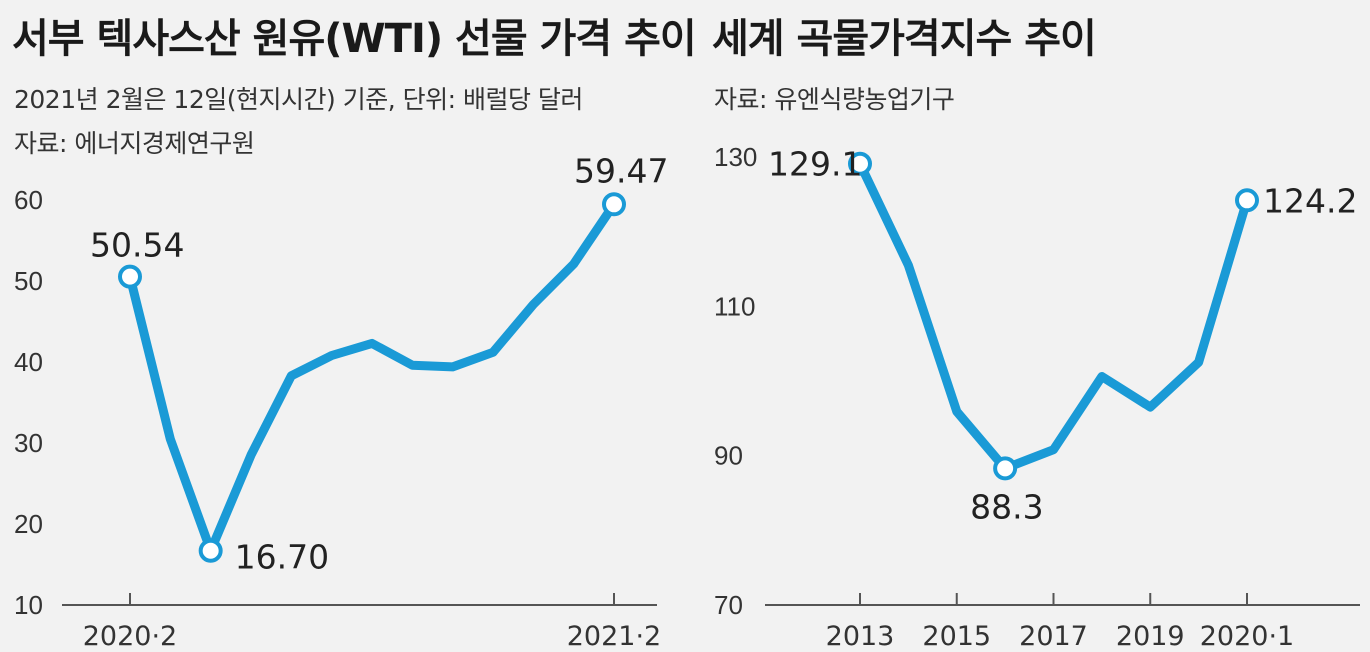 The height and width of the screenshot is (652, 1370). I want to click on x-tick-label: 2020·1, so click(1247, 636).